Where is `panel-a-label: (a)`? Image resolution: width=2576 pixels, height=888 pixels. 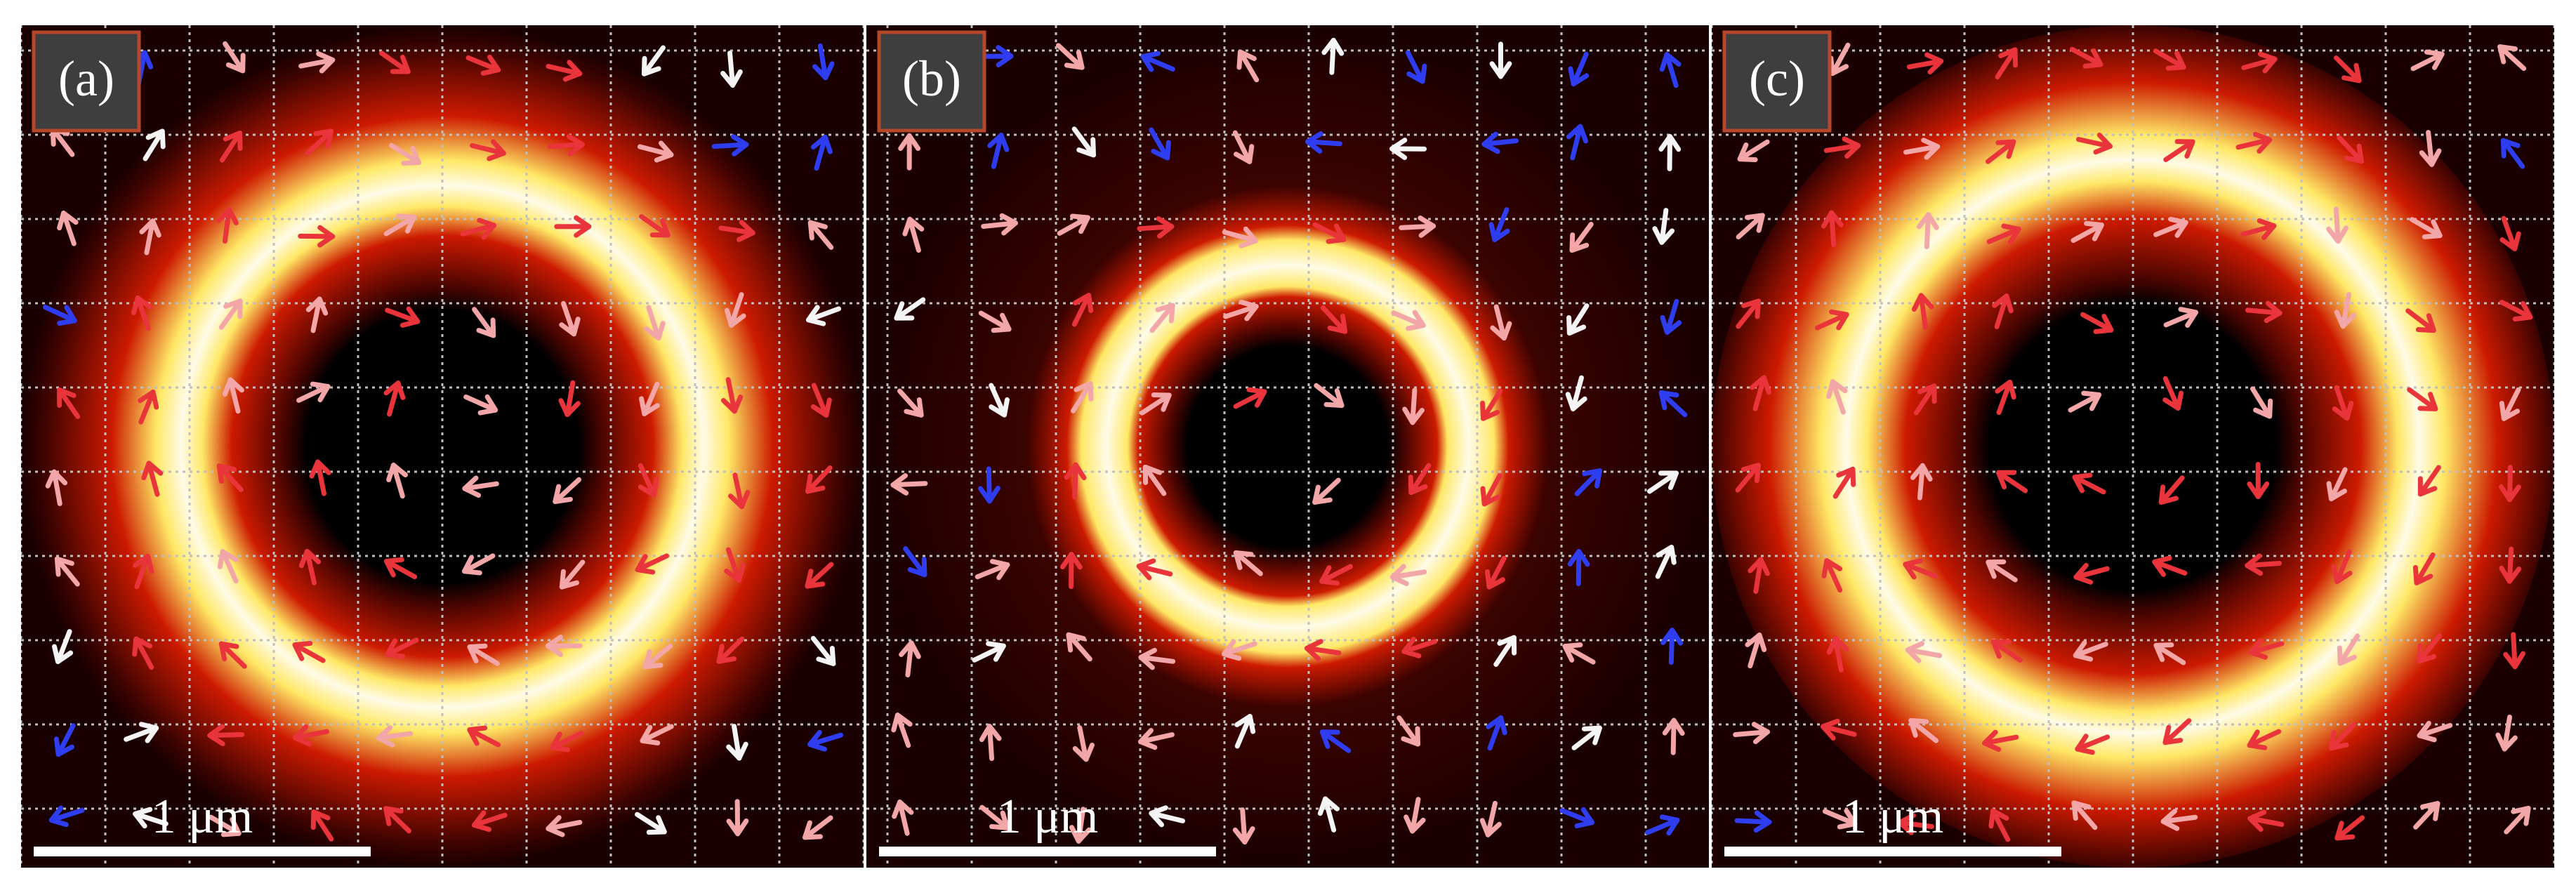 panel-a-label: (a) is located at coordinates (86, 81).